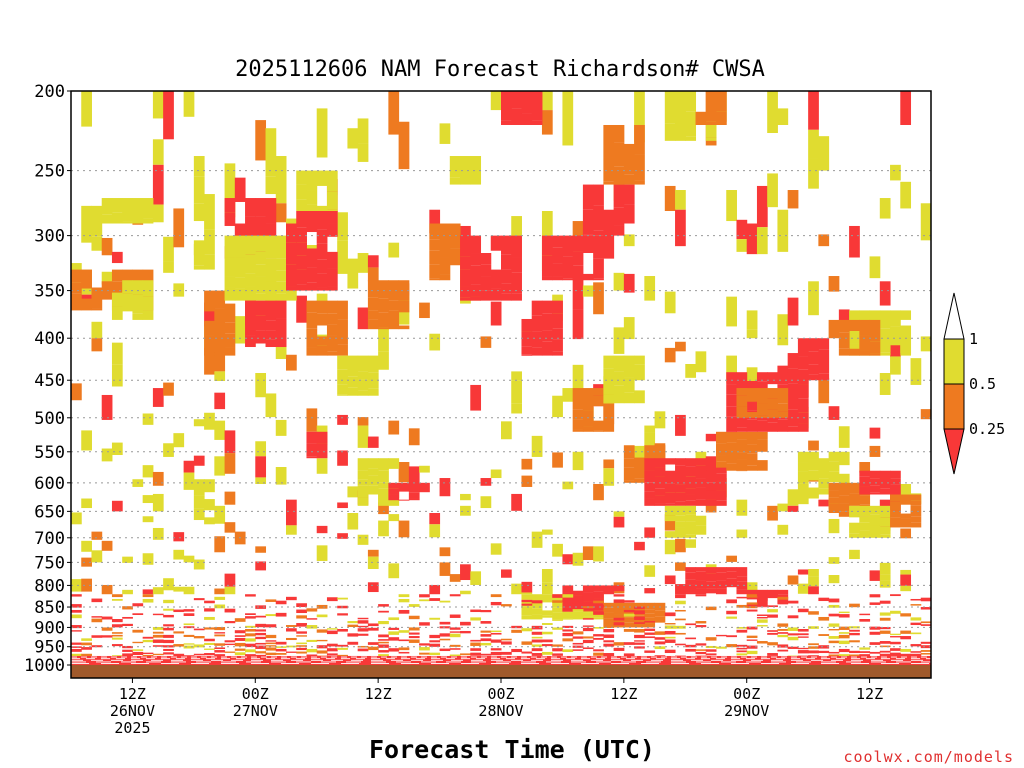 The width and height of the screenshot is (1024, 768). What do you see at coordinates (49, 172) in the screenshot?
I see `y-tick-label: 250` at bounding box center [49, 172].